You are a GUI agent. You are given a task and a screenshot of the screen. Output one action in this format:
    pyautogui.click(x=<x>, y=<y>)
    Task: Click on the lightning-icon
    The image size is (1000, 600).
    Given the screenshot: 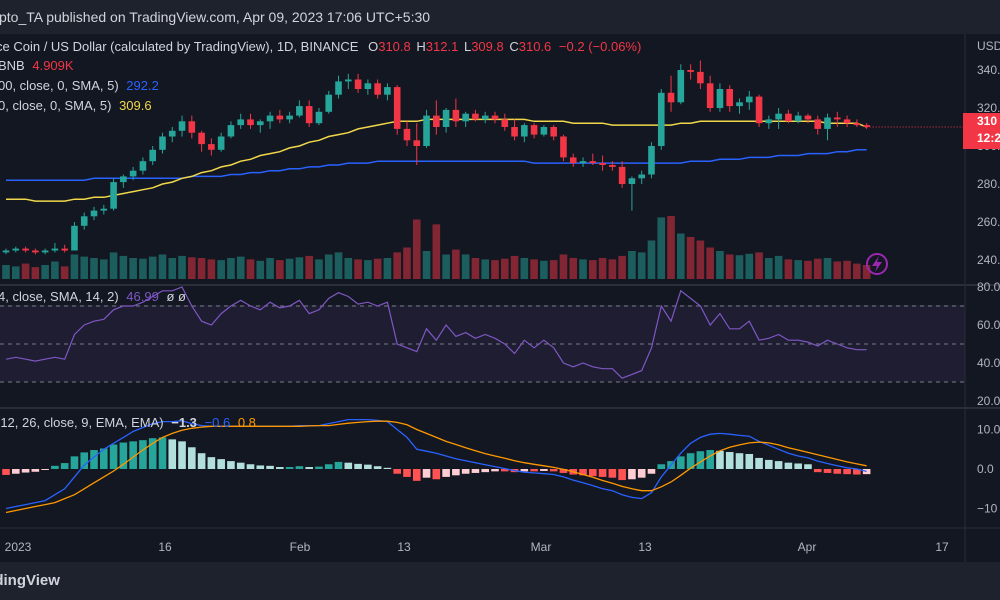 What is the action you would take?
    pyautogui.click(x=877, y=264)
    